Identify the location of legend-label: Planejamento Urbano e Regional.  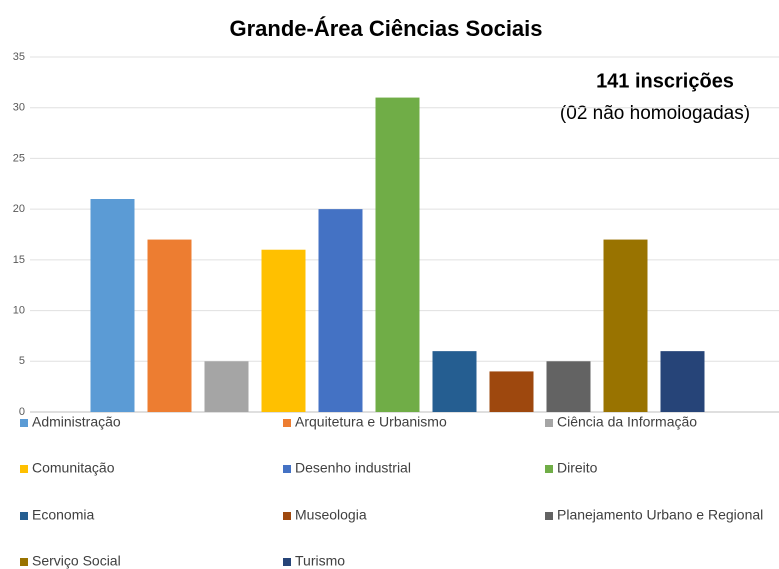
(660, 515).